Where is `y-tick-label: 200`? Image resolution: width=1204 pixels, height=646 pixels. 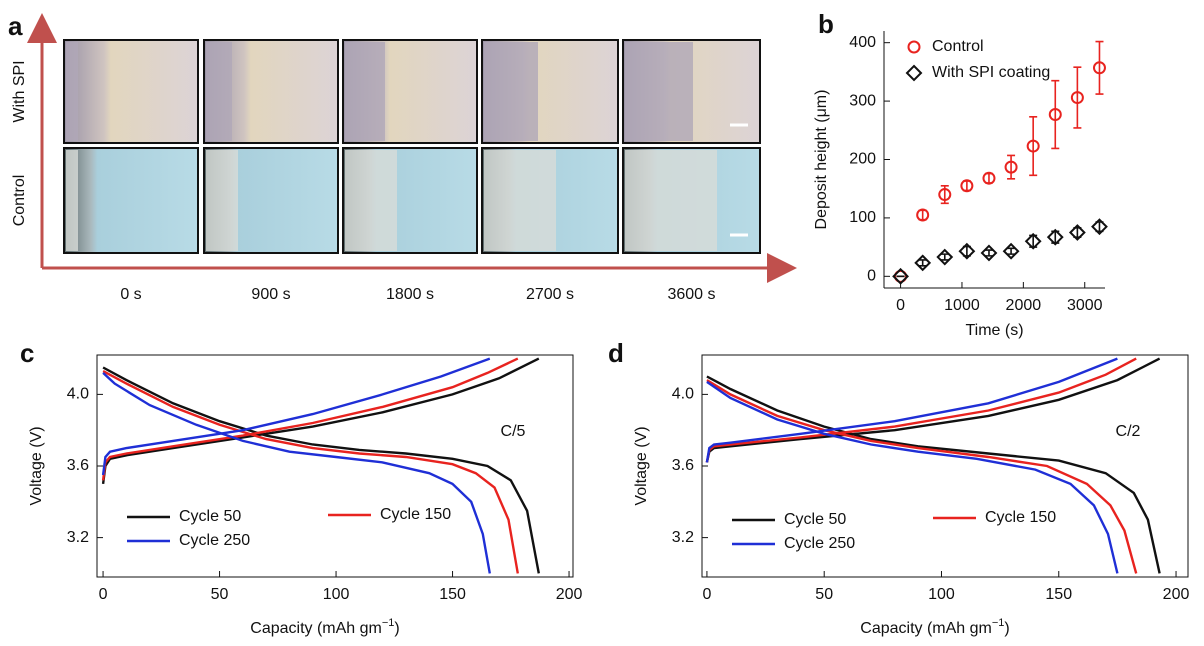
y-tick-label: 200 is located at coordinates (862, 159).